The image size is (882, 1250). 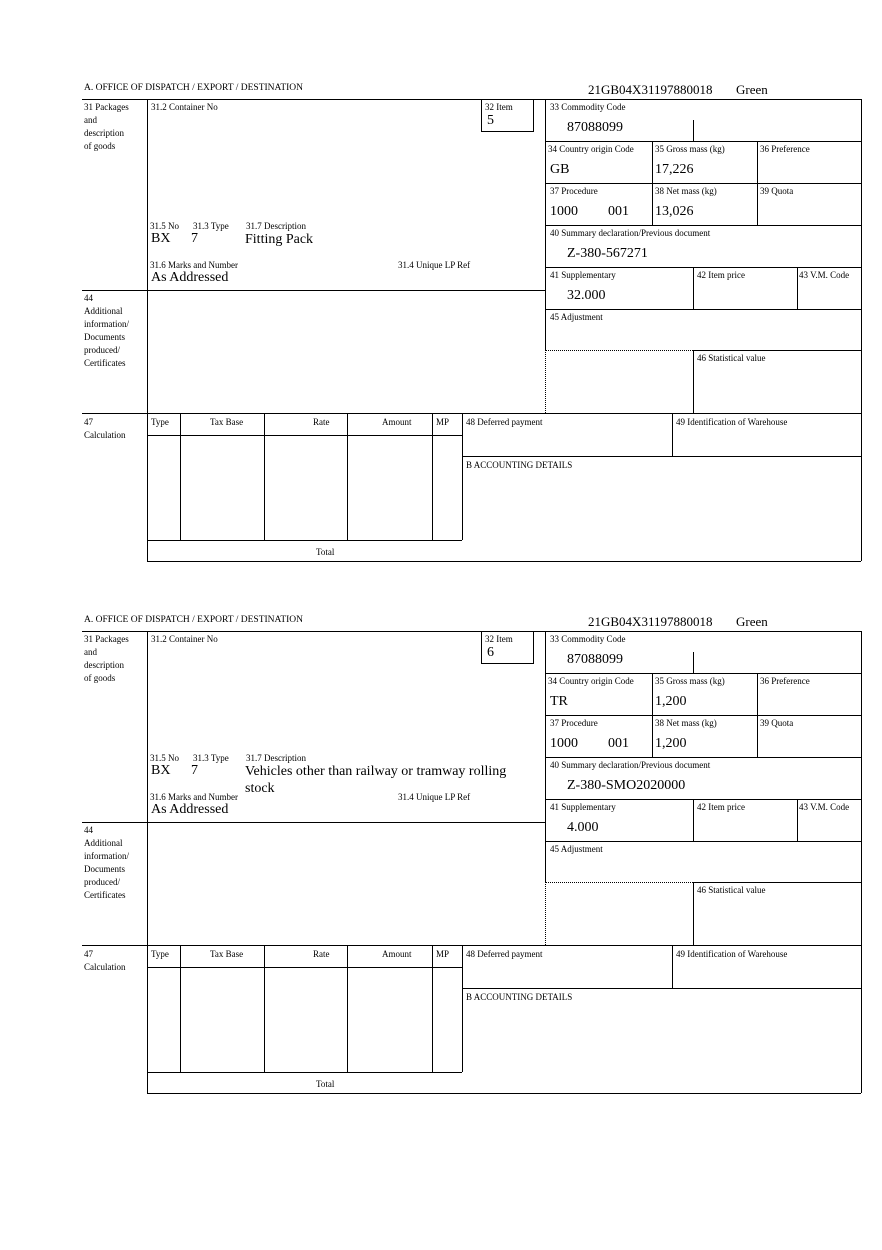 I want to click on supplementary-value: 4.000, so click(x=583, y=827).